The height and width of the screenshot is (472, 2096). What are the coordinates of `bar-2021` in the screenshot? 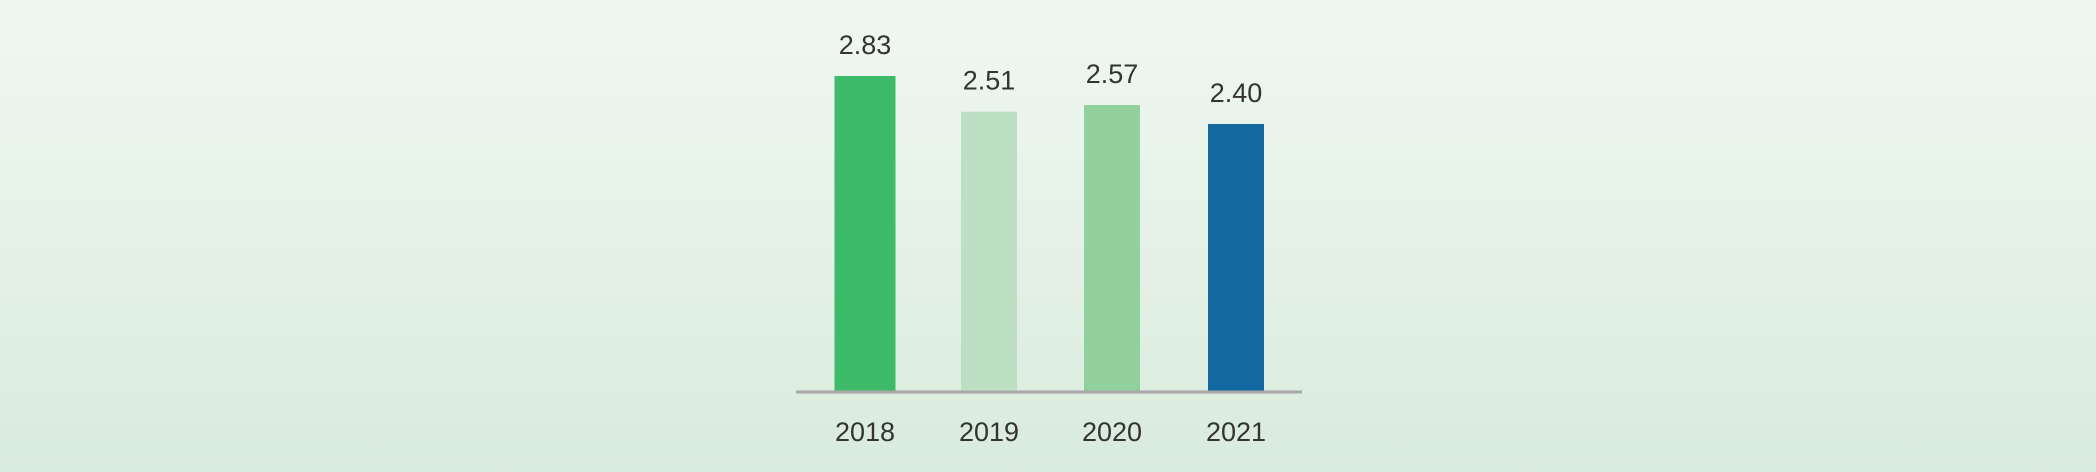 It's located at (1236, 258).